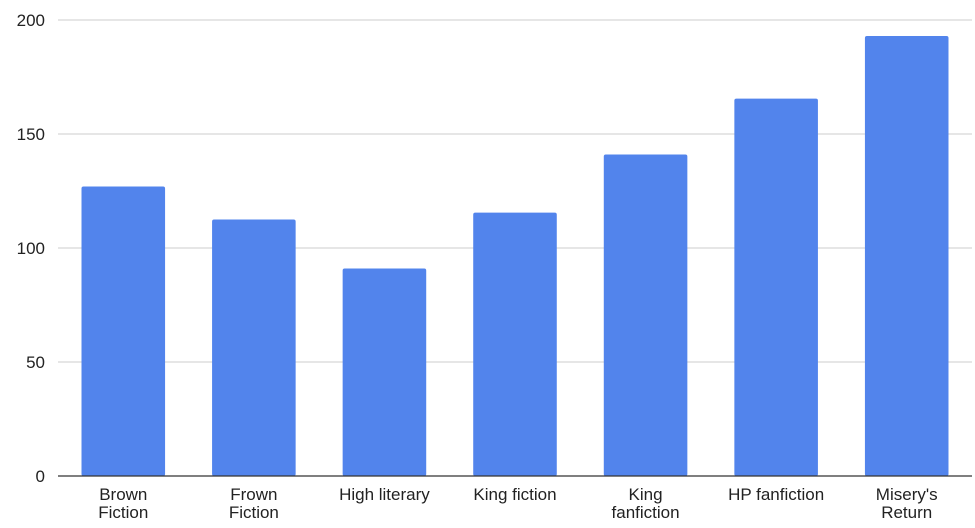 This screenshot has height=528, width=975. Describe the element at coordinates (646, 512) in the screenshot. I see `x-category-label-line: fanfiction` at that location.